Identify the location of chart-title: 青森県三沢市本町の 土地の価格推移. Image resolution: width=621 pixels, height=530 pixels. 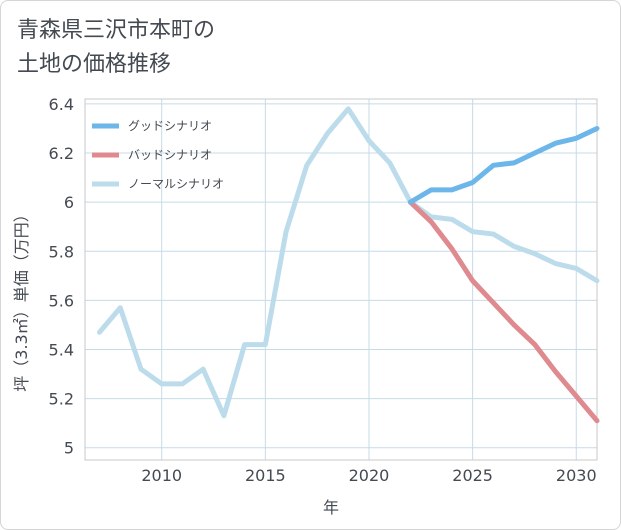
(116, 48).